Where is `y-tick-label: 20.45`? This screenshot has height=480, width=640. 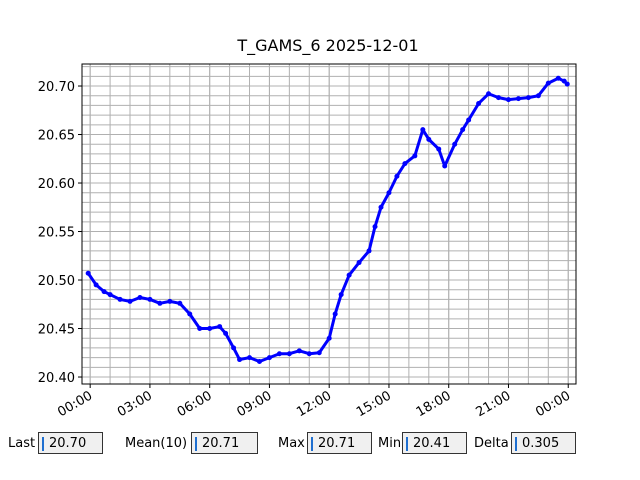 y-tick-label: 20.45 is located at coordinates (56, 330).